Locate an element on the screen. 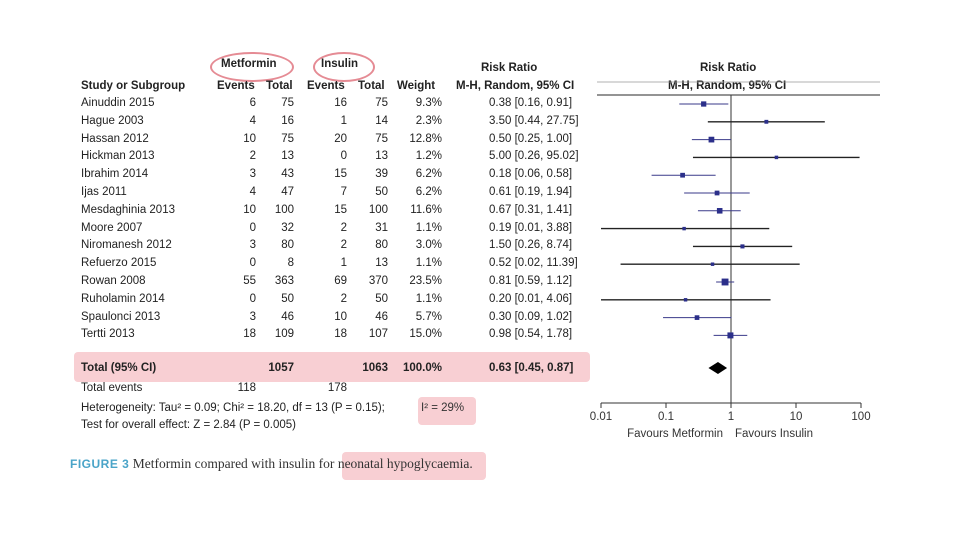 This screenshot has width=960, height=540. total-ci: 0.63 [0.45, 0.87] is located at coordinates (531, 368).